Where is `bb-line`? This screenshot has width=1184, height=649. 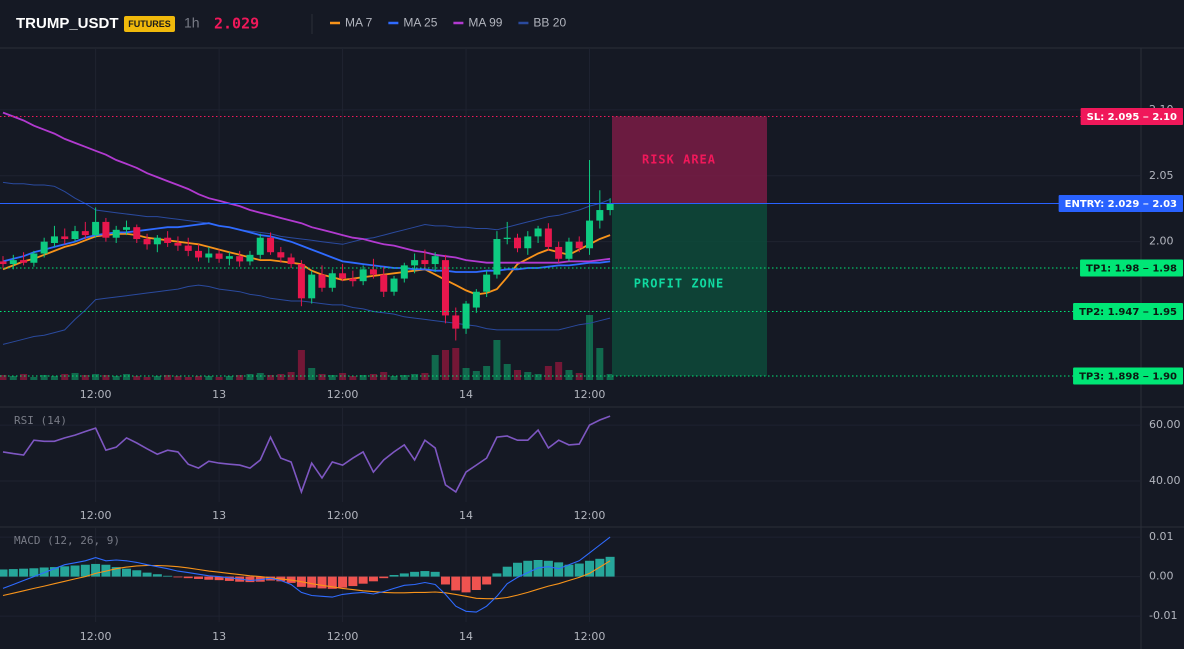 bb-line is located at coordinates (306, 213).